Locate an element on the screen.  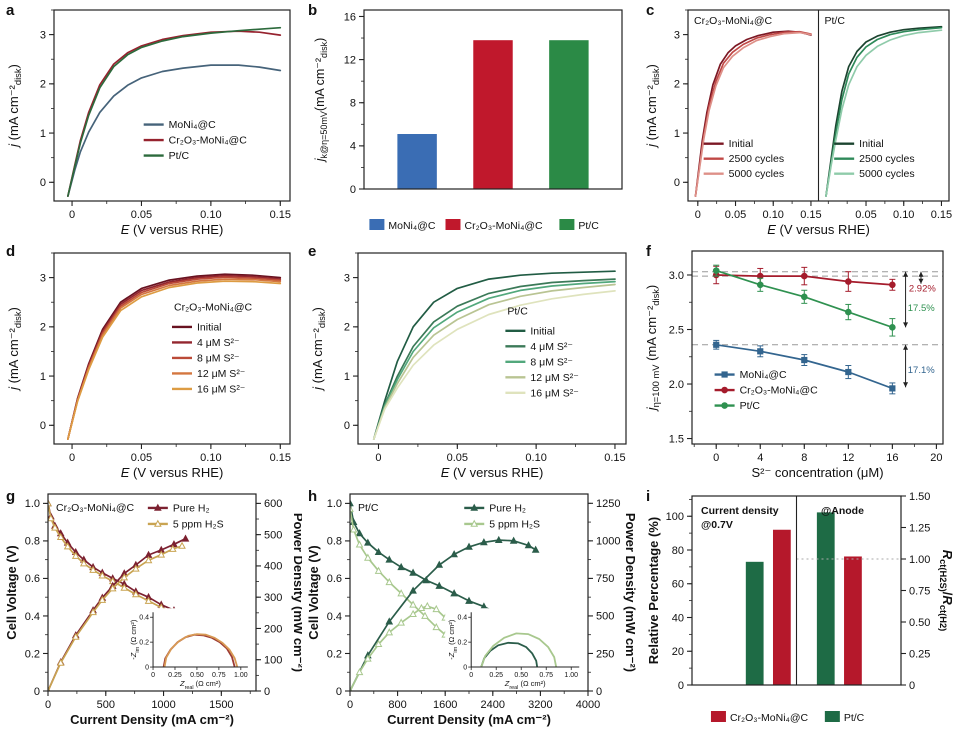
svg-text: 20 is located at coordinates (936, 458).